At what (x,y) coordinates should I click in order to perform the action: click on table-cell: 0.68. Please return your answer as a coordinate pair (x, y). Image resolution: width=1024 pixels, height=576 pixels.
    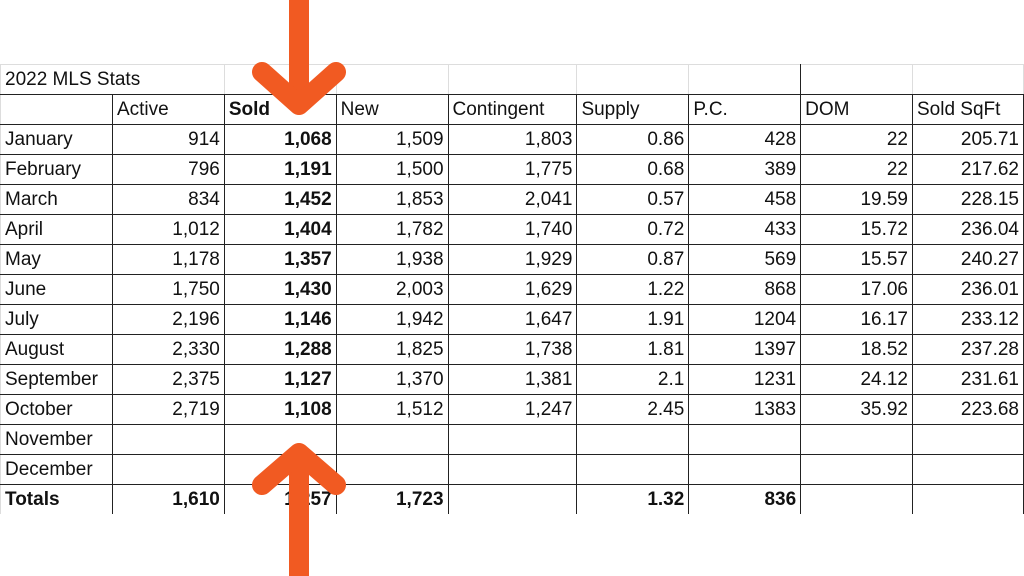
    Looking at the image, I should click on (633, 169).